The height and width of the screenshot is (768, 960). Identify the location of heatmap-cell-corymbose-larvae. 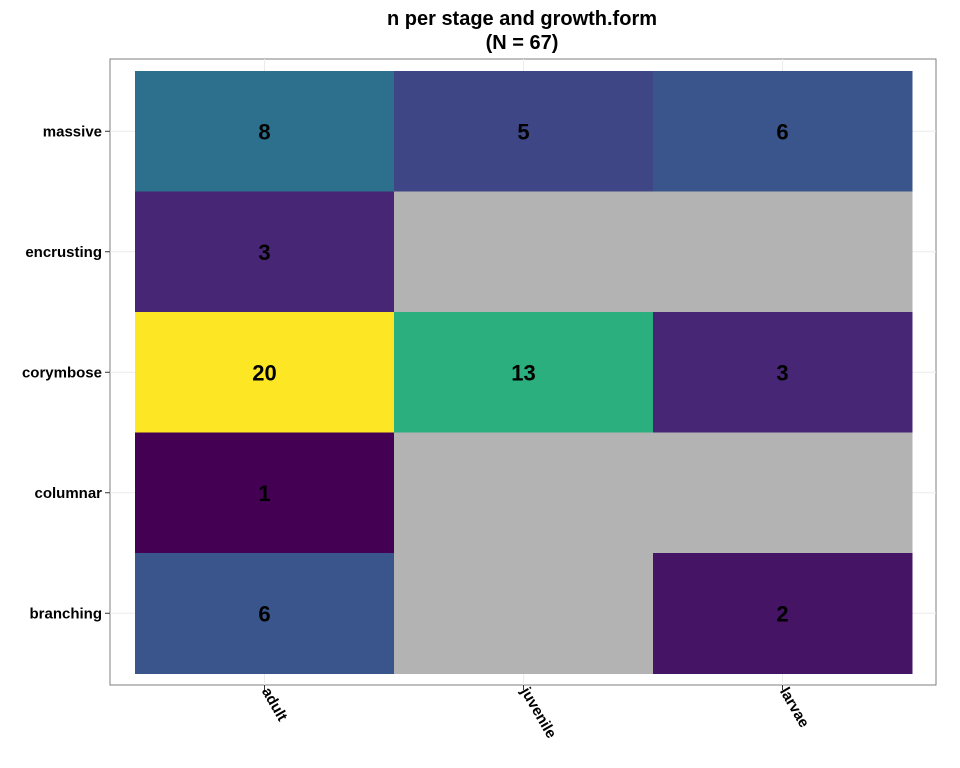
(783, 372).